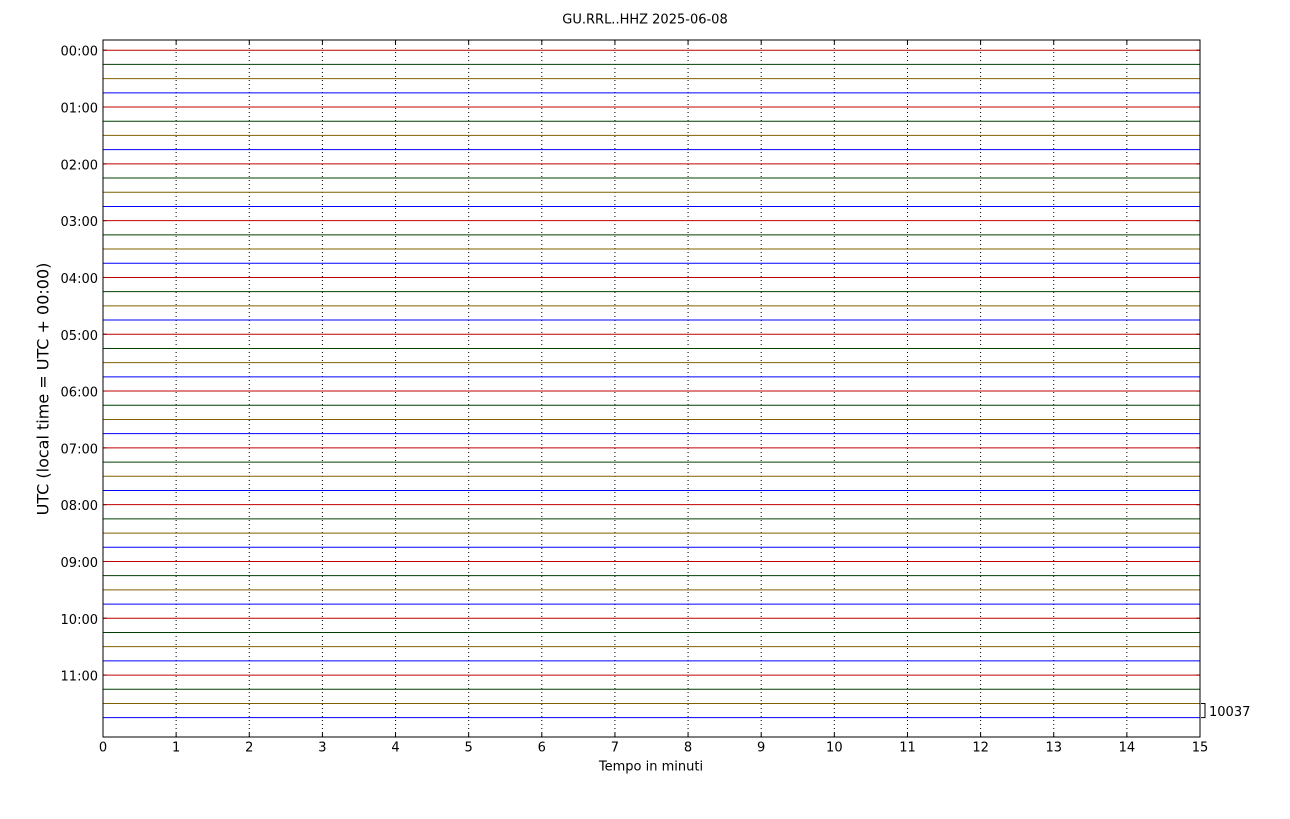 This screenshot has width=1290, height=819. I want to click on x-tick-label: 13, so click(1053, 748).